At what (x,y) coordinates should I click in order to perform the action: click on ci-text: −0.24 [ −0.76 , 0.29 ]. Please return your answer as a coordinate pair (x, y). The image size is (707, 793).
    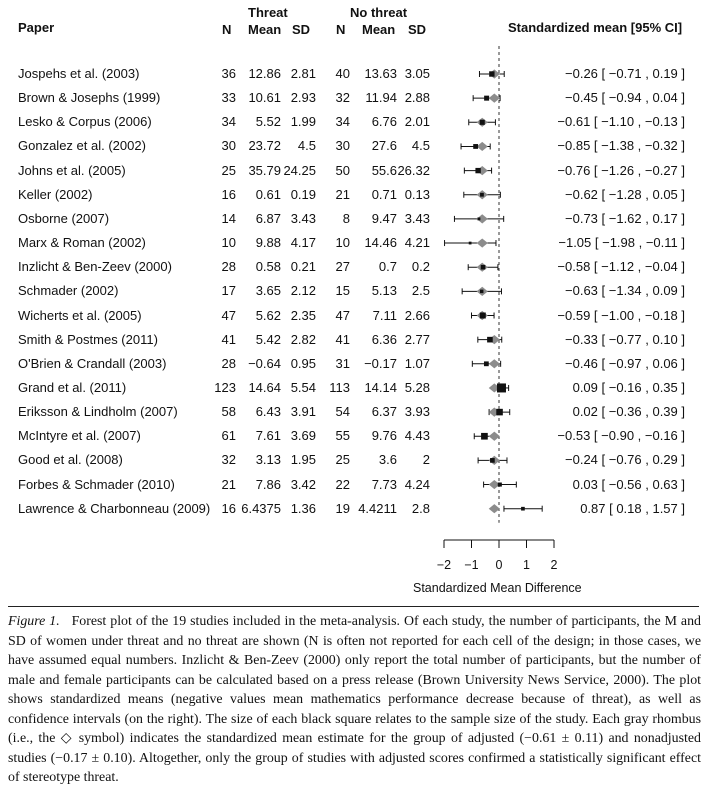
    Looking at the image, I should click on (625, 460).